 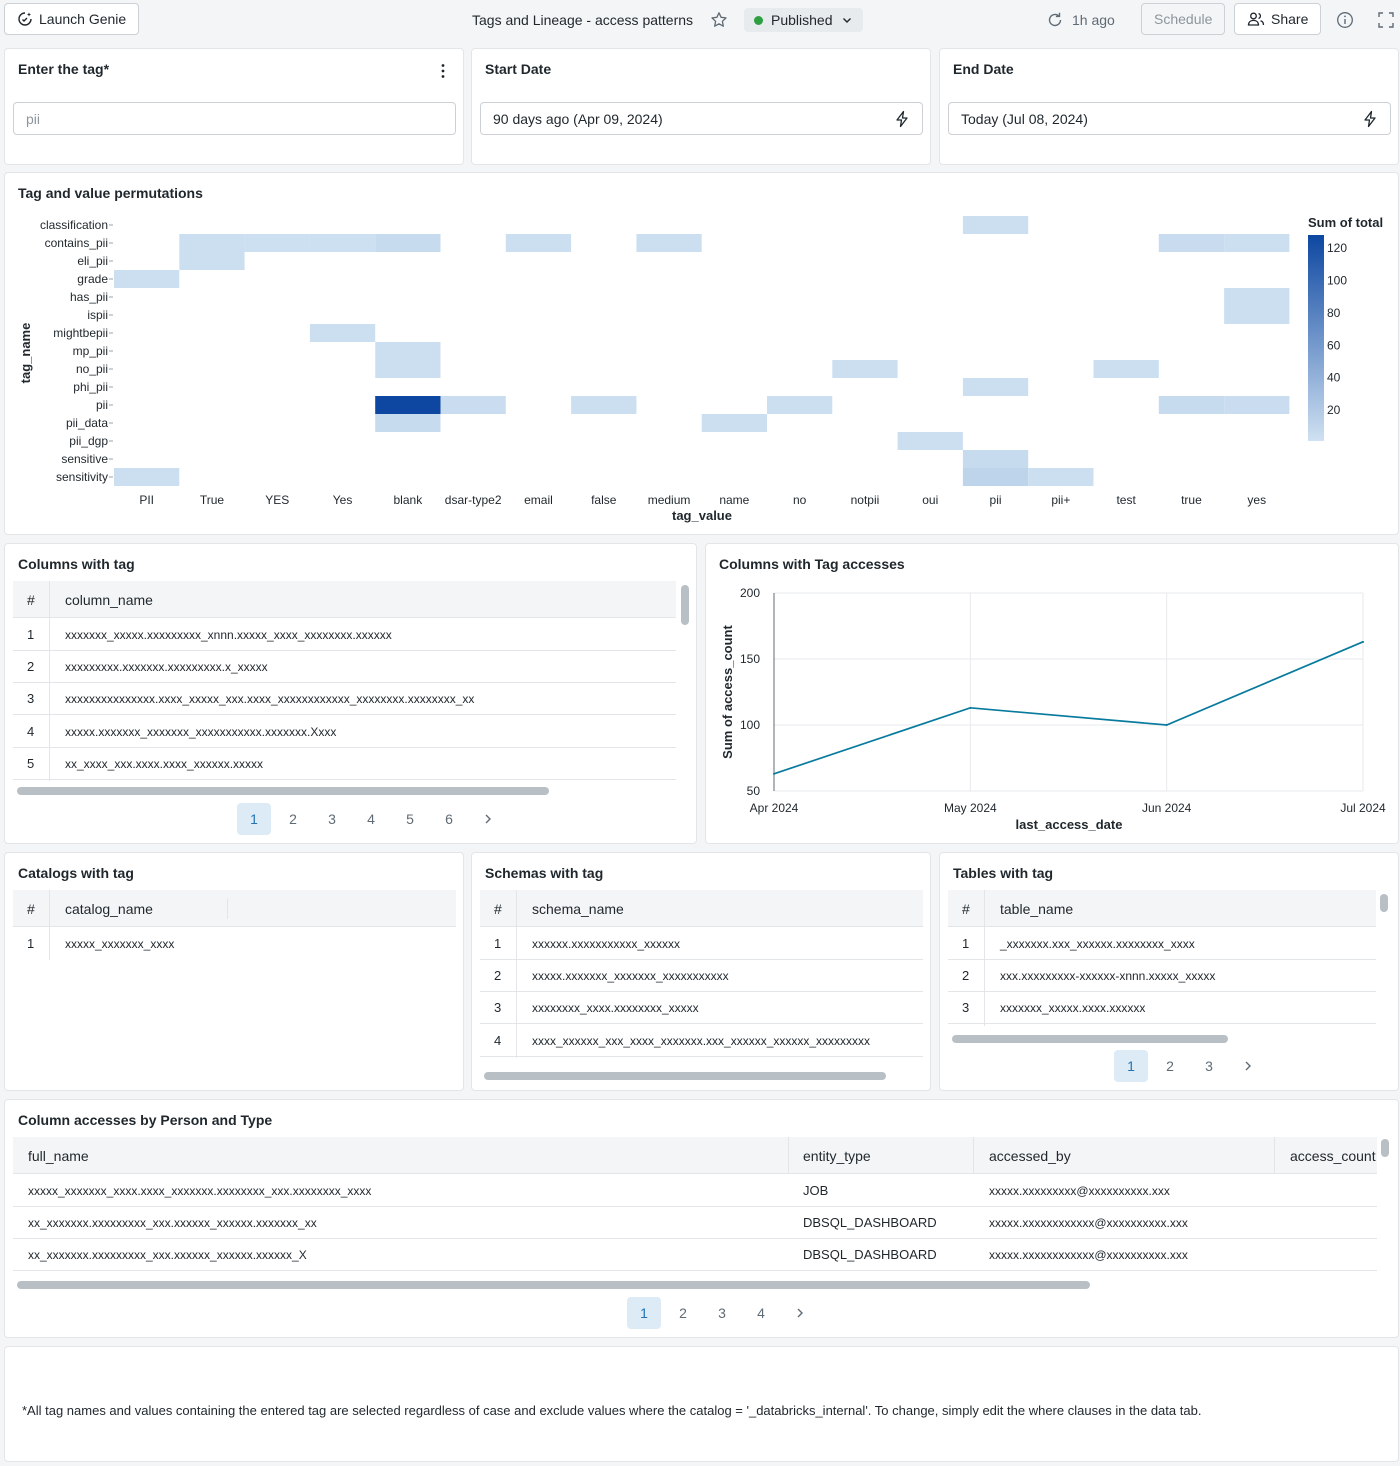 I want to click on end-date-picker: Today (Jul 08, 2024), so click(x=1169, y=118).